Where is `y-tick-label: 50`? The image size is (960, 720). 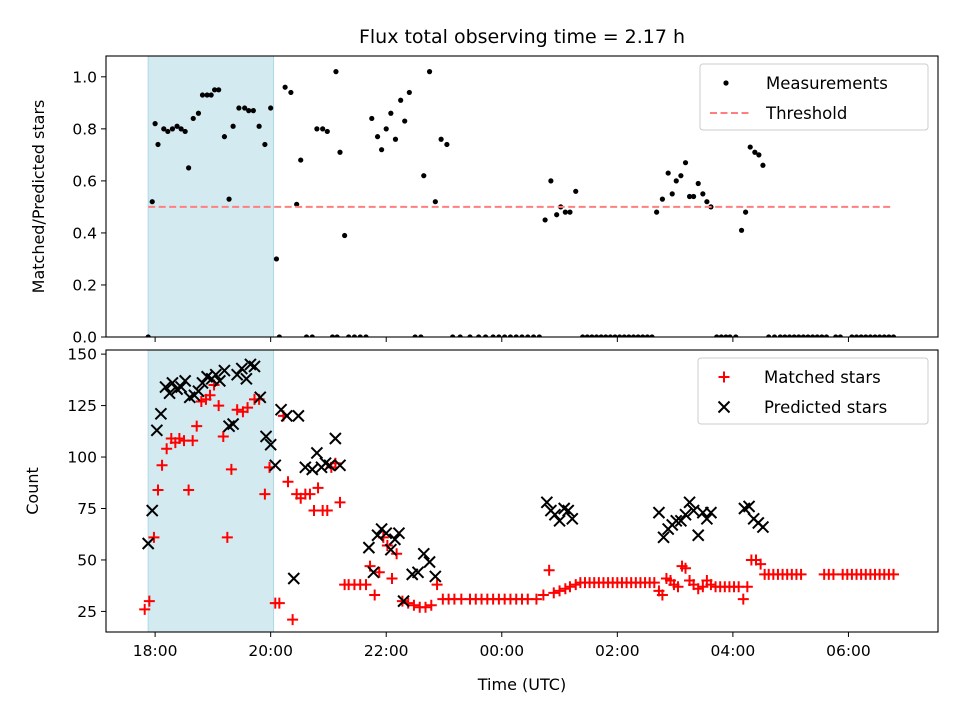 y-tick-label: 50 is located at coordinates (87, 560).